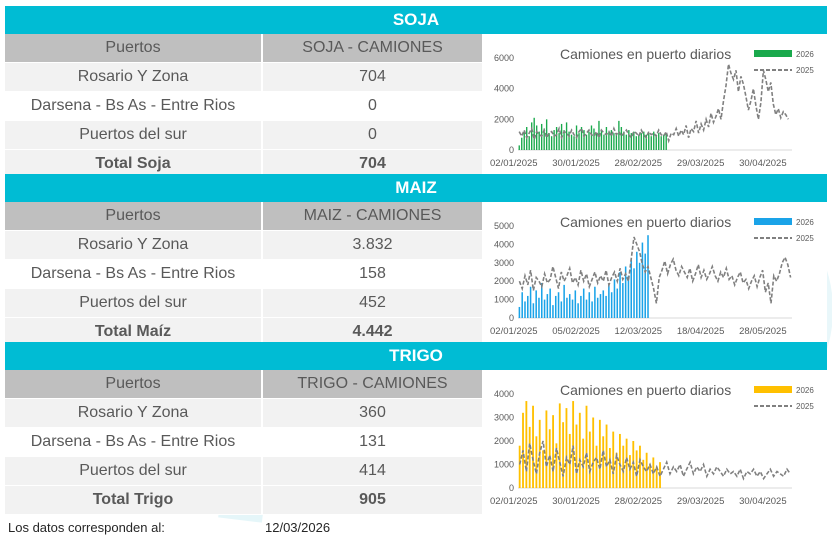  I want to click on table-row: Rosario Y Zona 704, so click(243, 77).